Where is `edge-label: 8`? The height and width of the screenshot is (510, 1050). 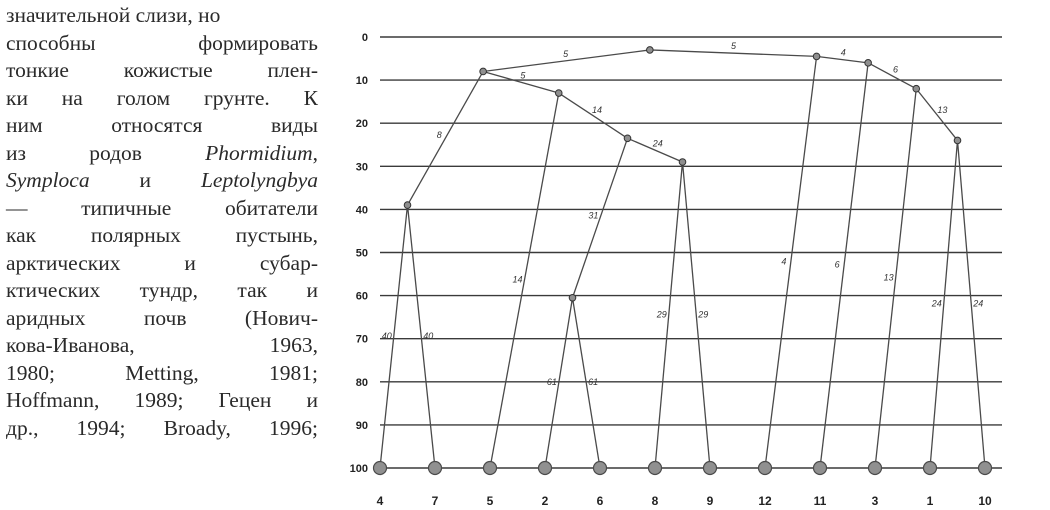
edge-label: 8 is located at coordinates (439, 135).